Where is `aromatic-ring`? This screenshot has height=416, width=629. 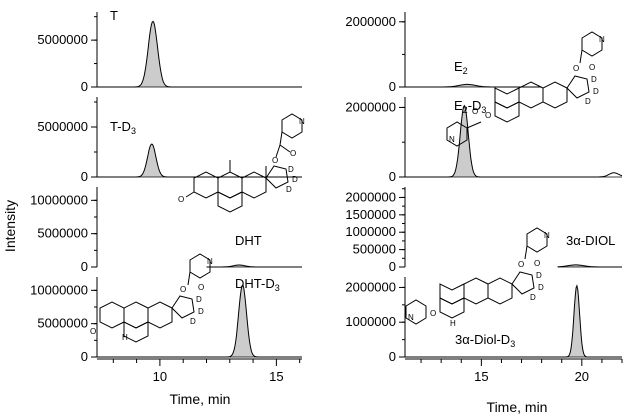 aromatic-ring is located at coordinates (507, 98).